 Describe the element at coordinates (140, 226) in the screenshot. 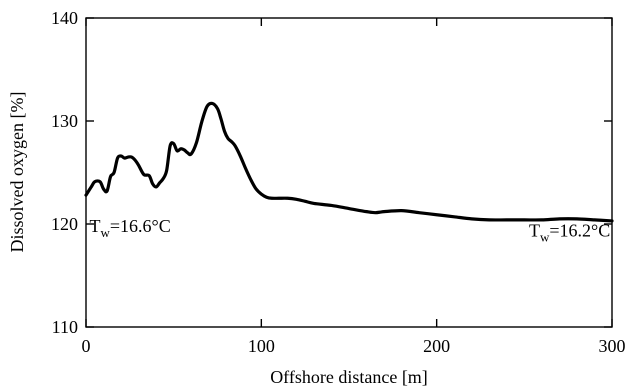

I see `annotation-value: =16.6°C` at that location.